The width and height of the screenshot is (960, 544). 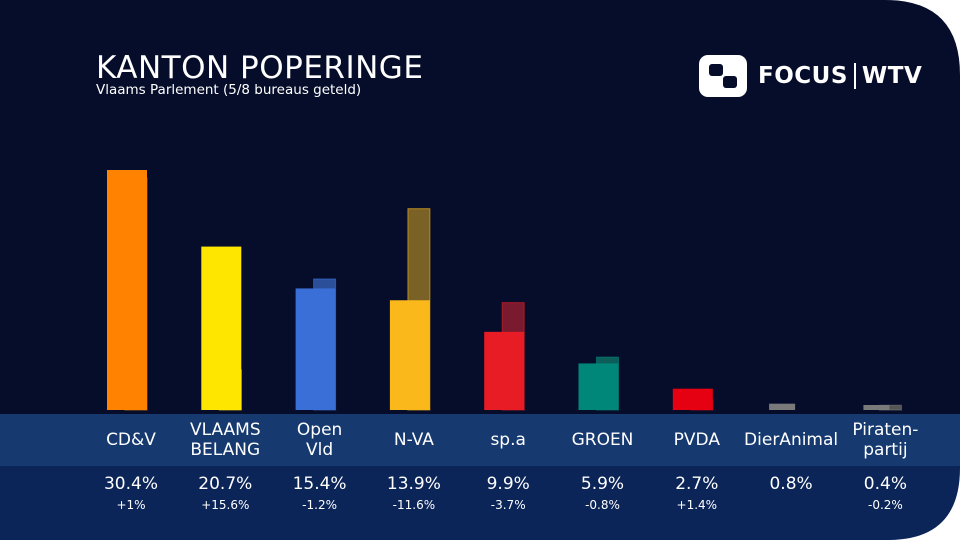 What do you see at coordinates (791, 440) in the screenshot?
I see `category-label: DierAnimal` at bounding box center [791, 440].